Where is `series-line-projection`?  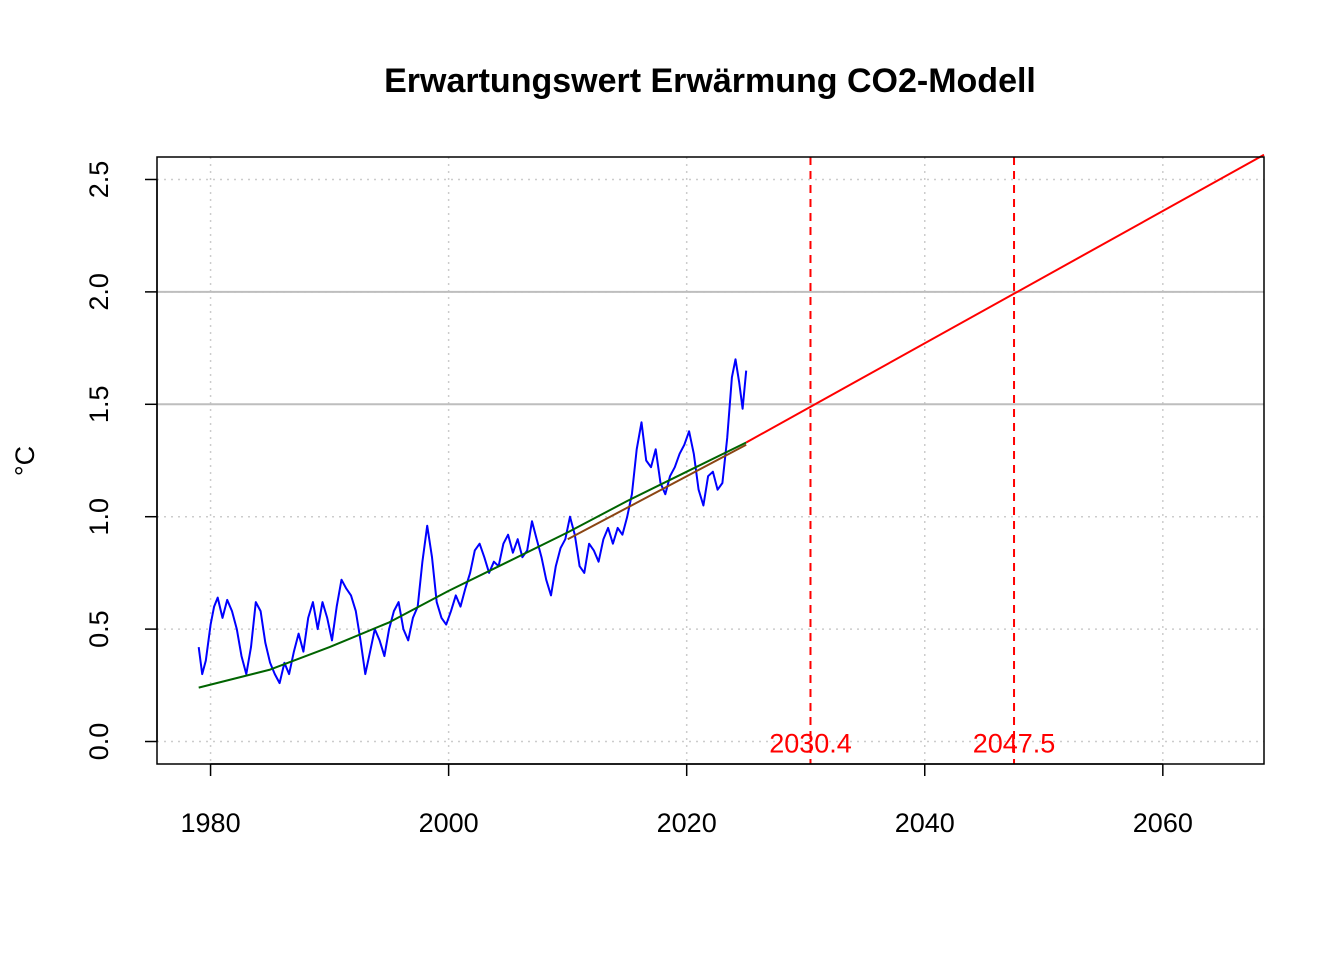 series-line-projection is located at coordinates (1005, 298).